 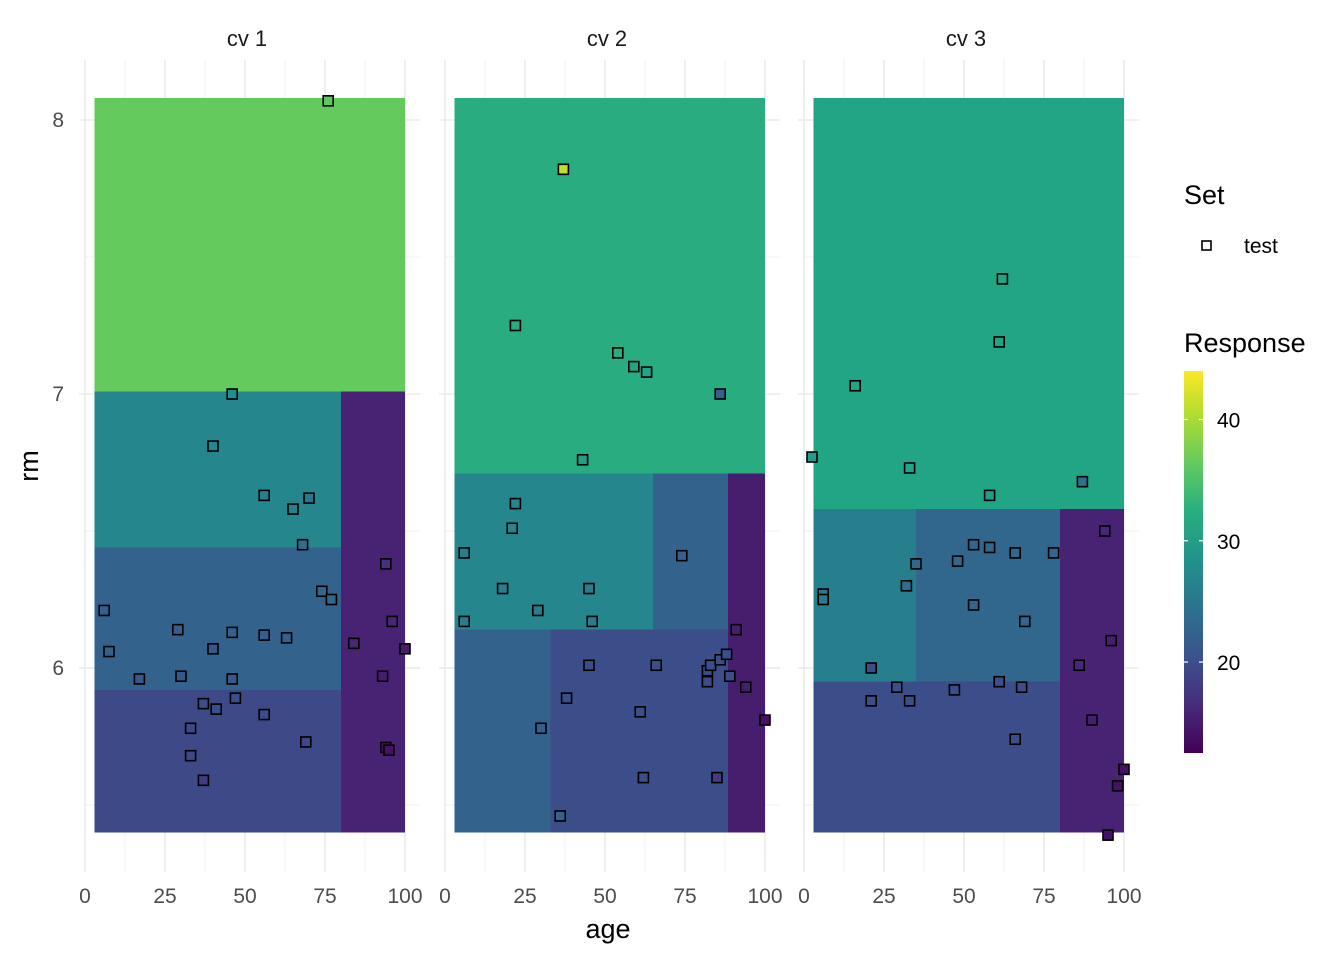 What do you see at coordinates (1228, 542) in the screenshot?
I see `colorbar-tick-label: 30` at bounding box center [1228, 542].